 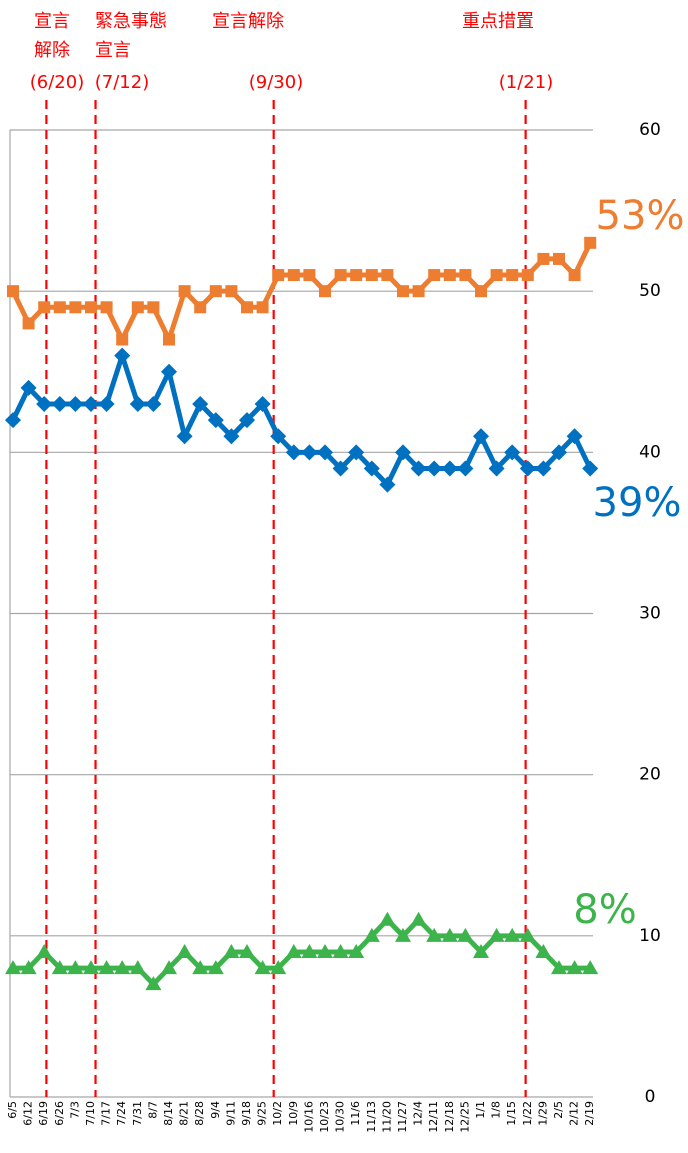 I want to click on y-tick-label: 40, so click(x=650, y=452).